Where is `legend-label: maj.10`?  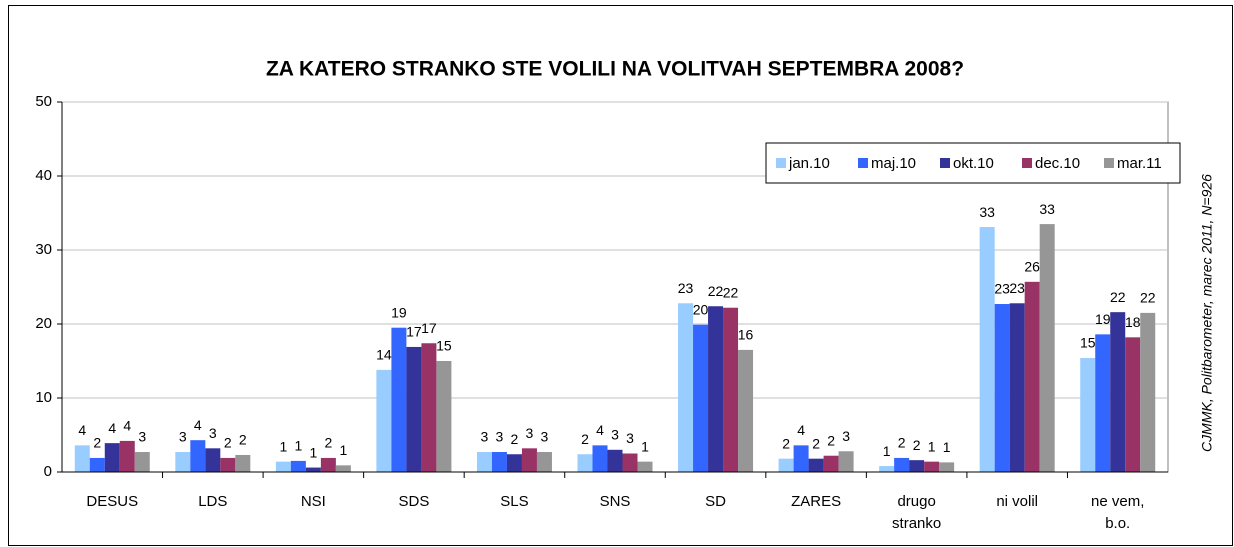
legend-label: maj.10 is located at coordinates (893, 163).